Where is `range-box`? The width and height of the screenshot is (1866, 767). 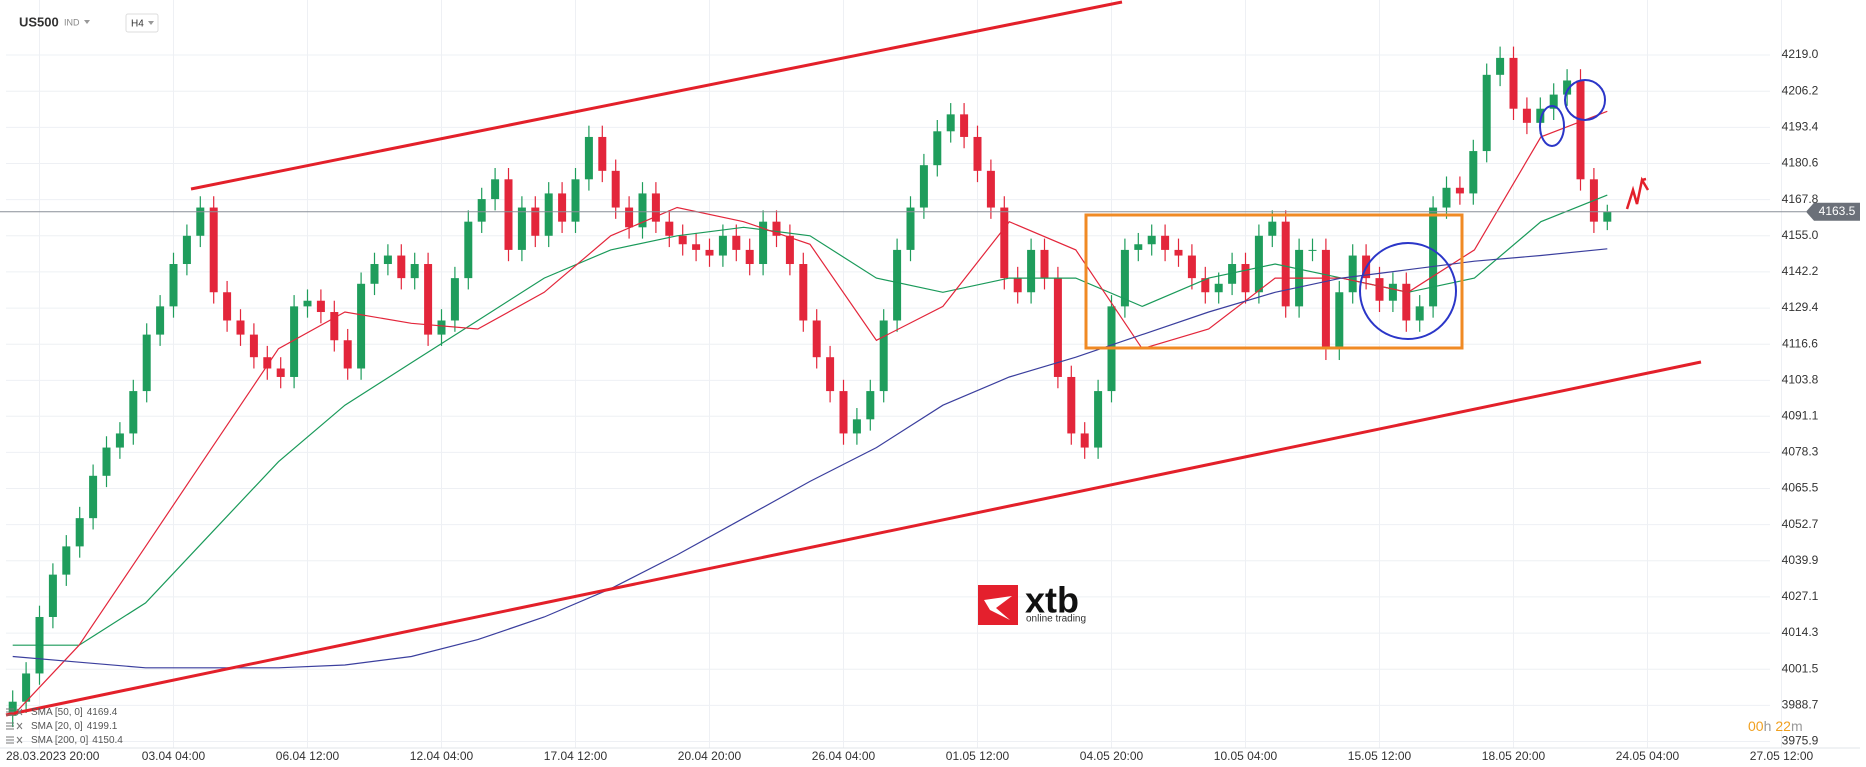 range-box is located at coordinates (1274, 281).